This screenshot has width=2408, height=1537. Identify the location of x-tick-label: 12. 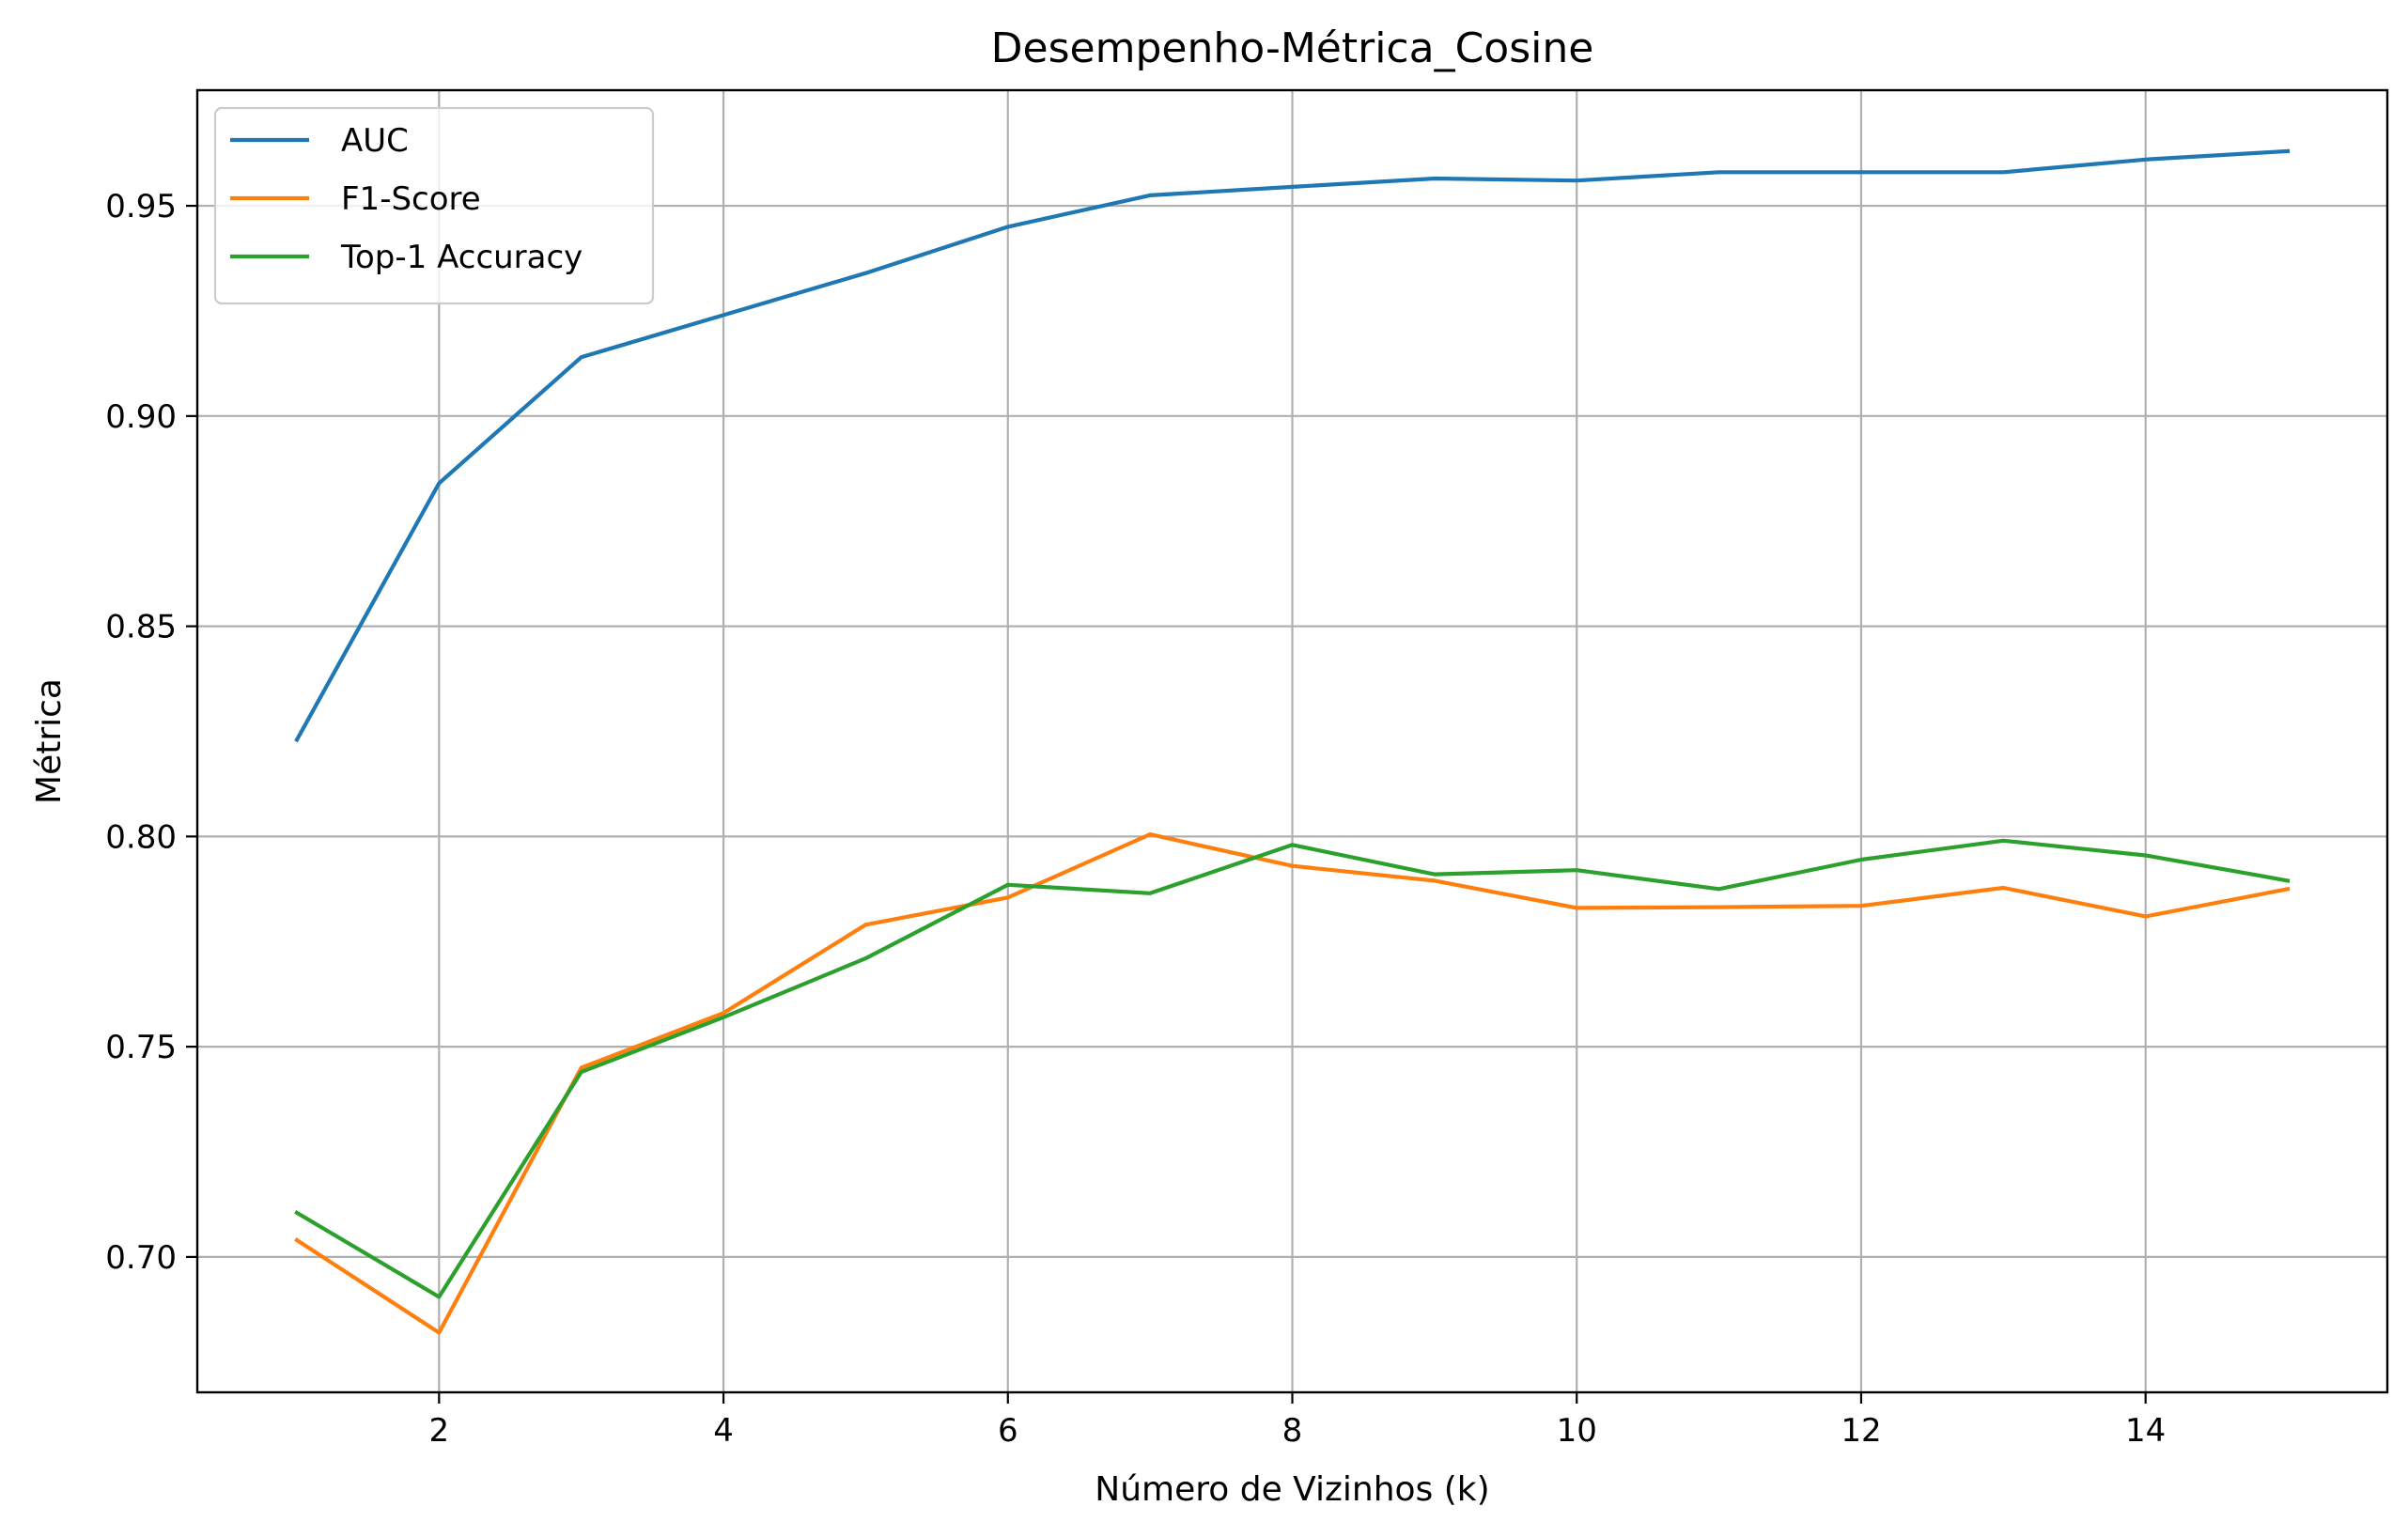
(1861, 1431).